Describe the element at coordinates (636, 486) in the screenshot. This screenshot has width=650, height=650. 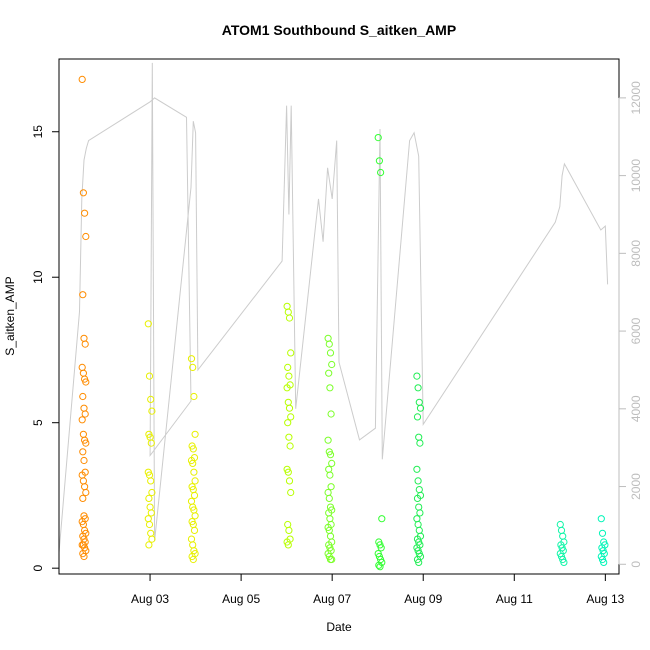
I see `y2-tick-label: 2000` at that location.